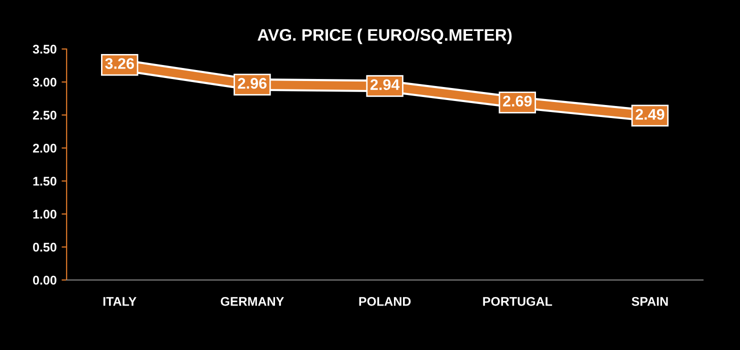  I want to click on y-tick-label: 1.00, so click(44, 214).